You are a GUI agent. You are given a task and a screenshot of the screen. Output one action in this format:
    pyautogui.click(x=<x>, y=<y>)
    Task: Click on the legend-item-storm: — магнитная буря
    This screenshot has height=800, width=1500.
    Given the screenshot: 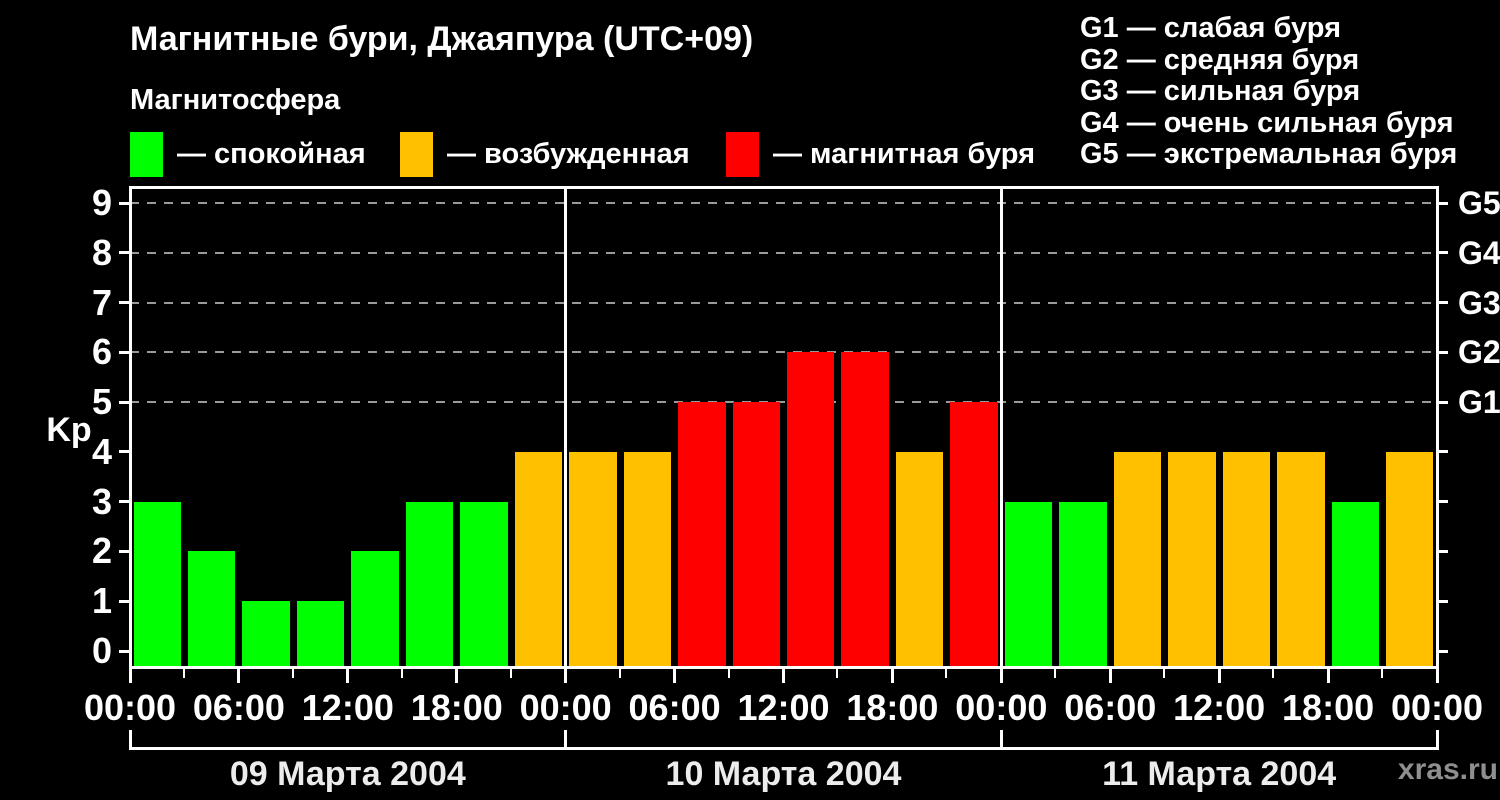 What is the action you would take?
    pyautogui.click(x=880, y=154)
    